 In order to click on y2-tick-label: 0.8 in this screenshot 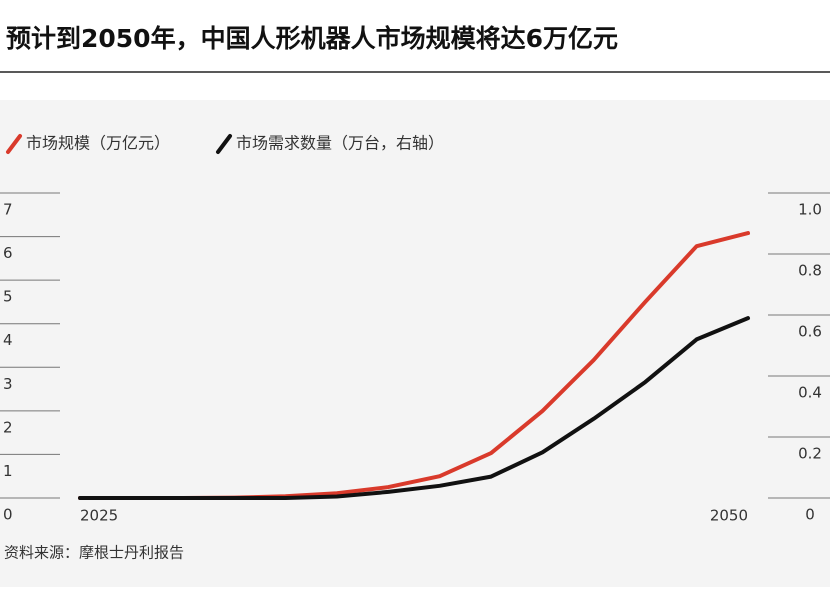, I will do `click(810, 271)`.